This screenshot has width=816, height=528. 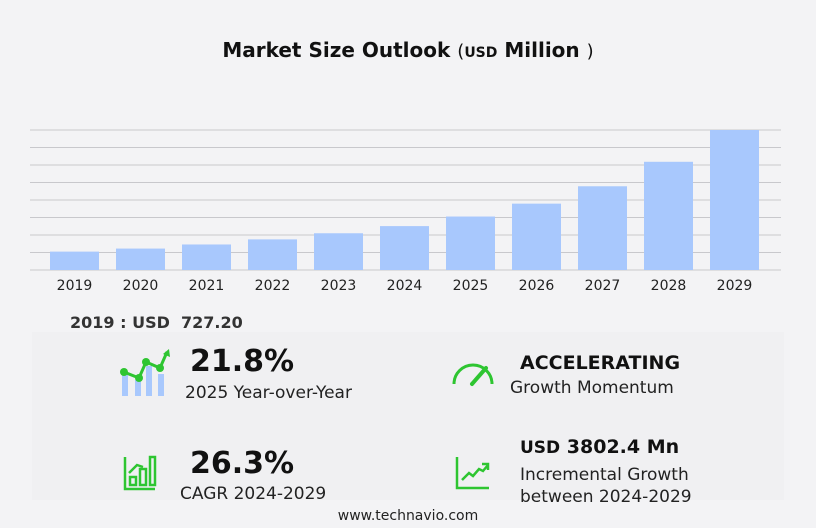 What do you see at coordinates (253, 494) in the screenshot?
I see `cagr-label: CAGR 2024-2029` at bounding box center [253, 494].